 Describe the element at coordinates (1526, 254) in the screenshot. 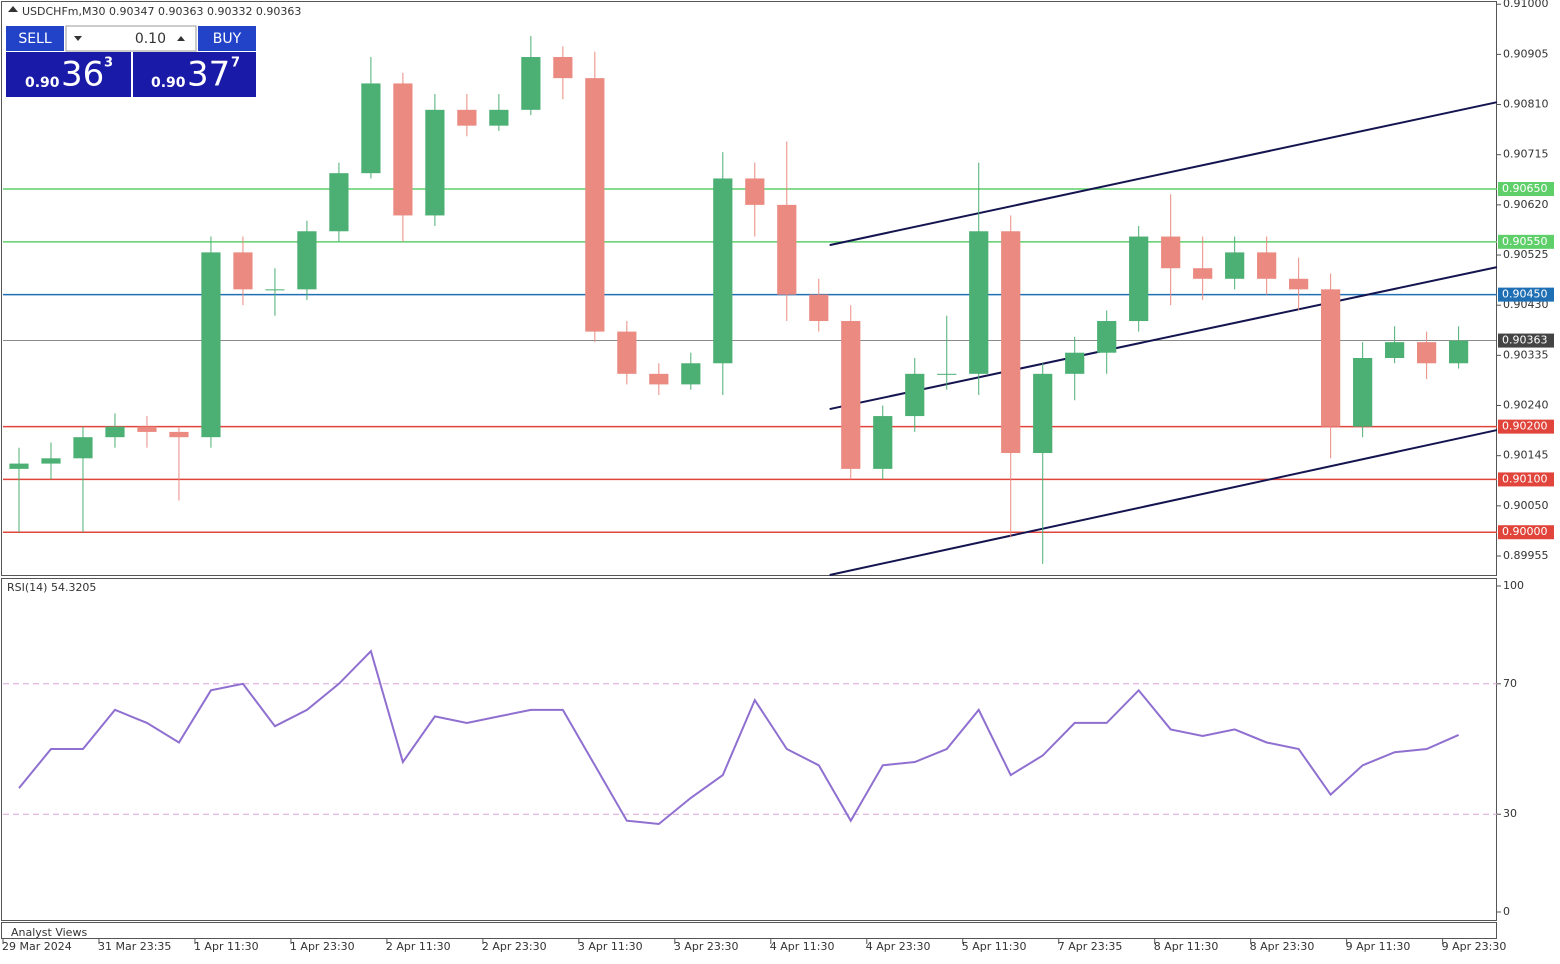

I see `y-tick-label: 0.90525` at that location.